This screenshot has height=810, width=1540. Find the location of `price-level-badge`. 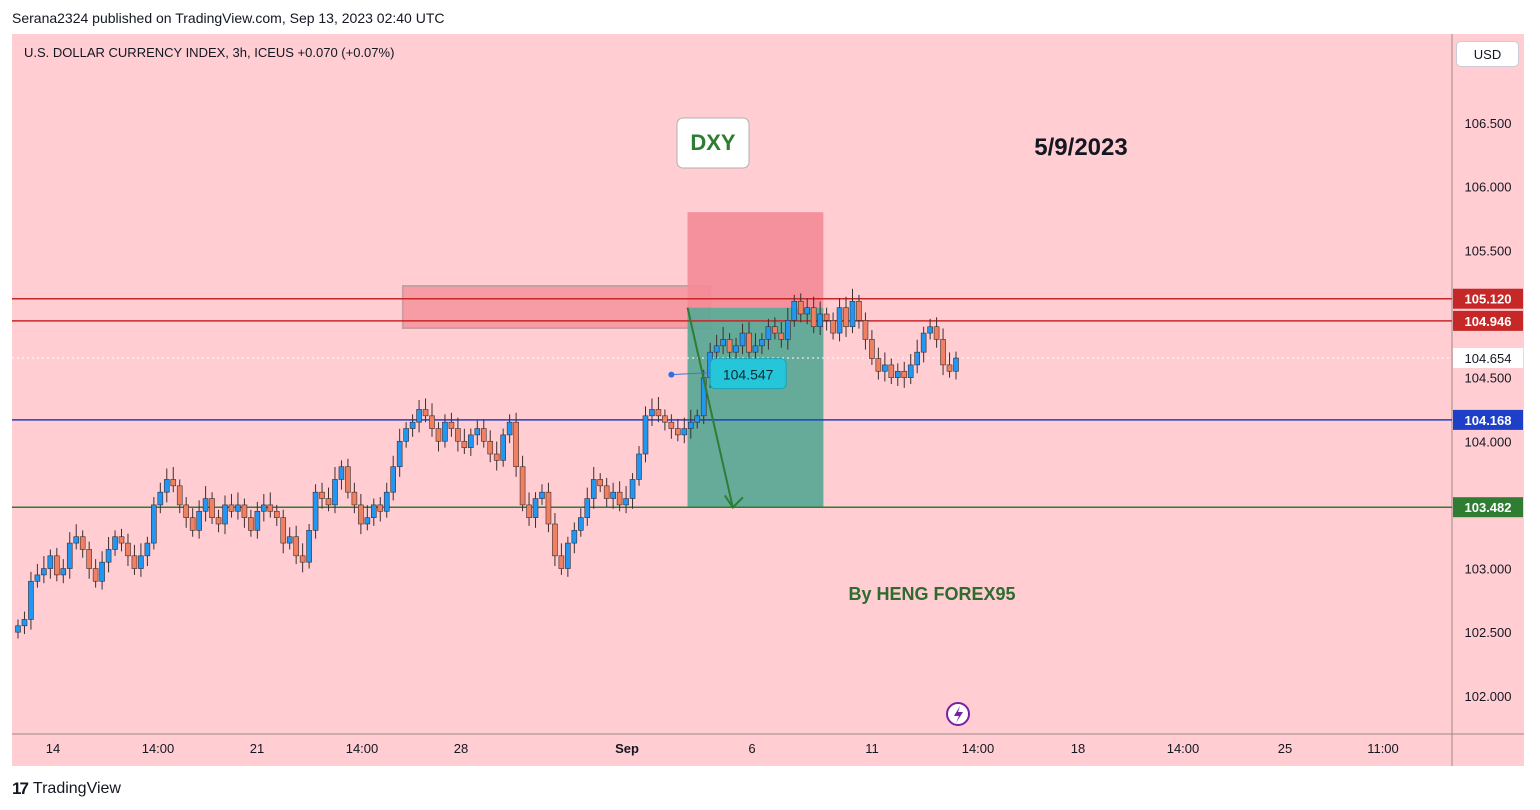

price-level-badge is located at coordinates (1488, 507).